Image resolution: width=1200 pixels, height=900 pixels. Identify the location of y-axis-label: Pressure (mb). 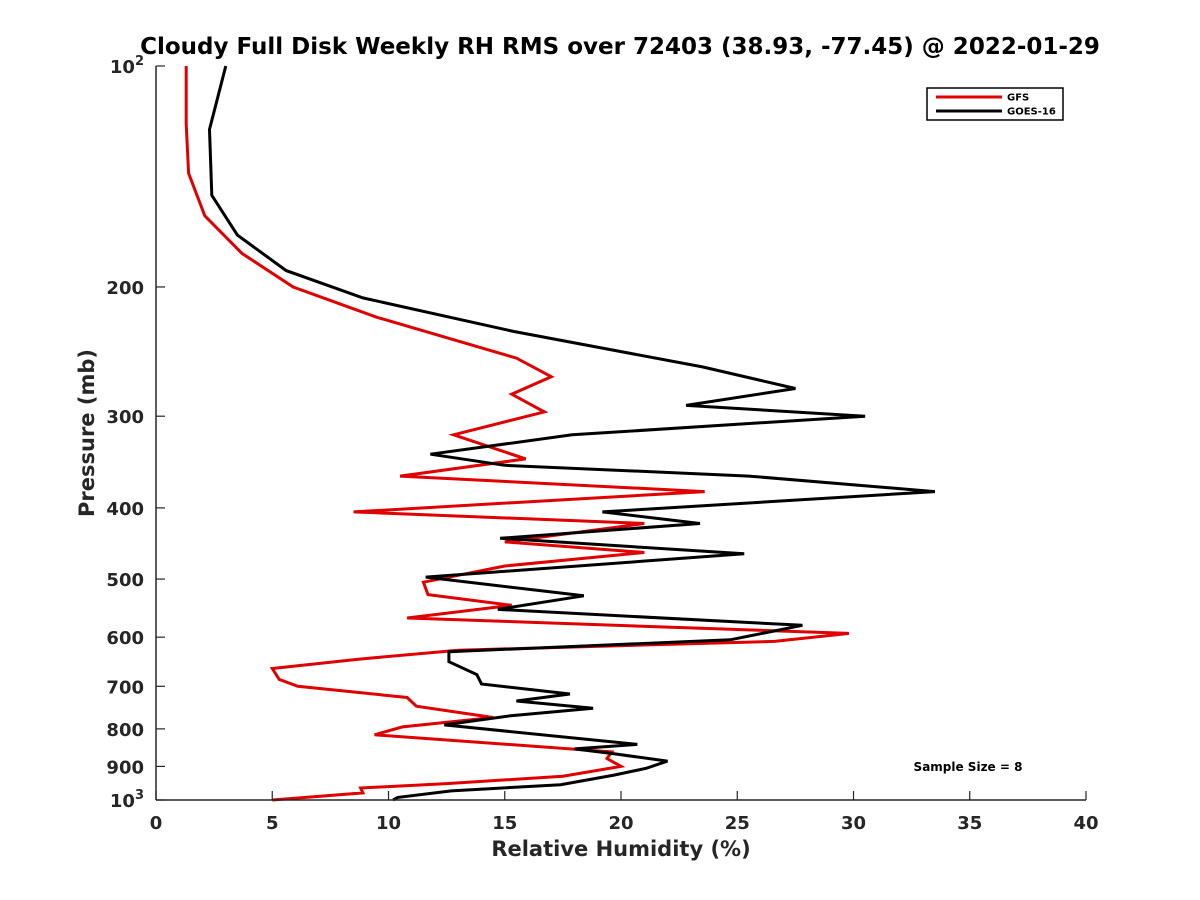
(87, 433).